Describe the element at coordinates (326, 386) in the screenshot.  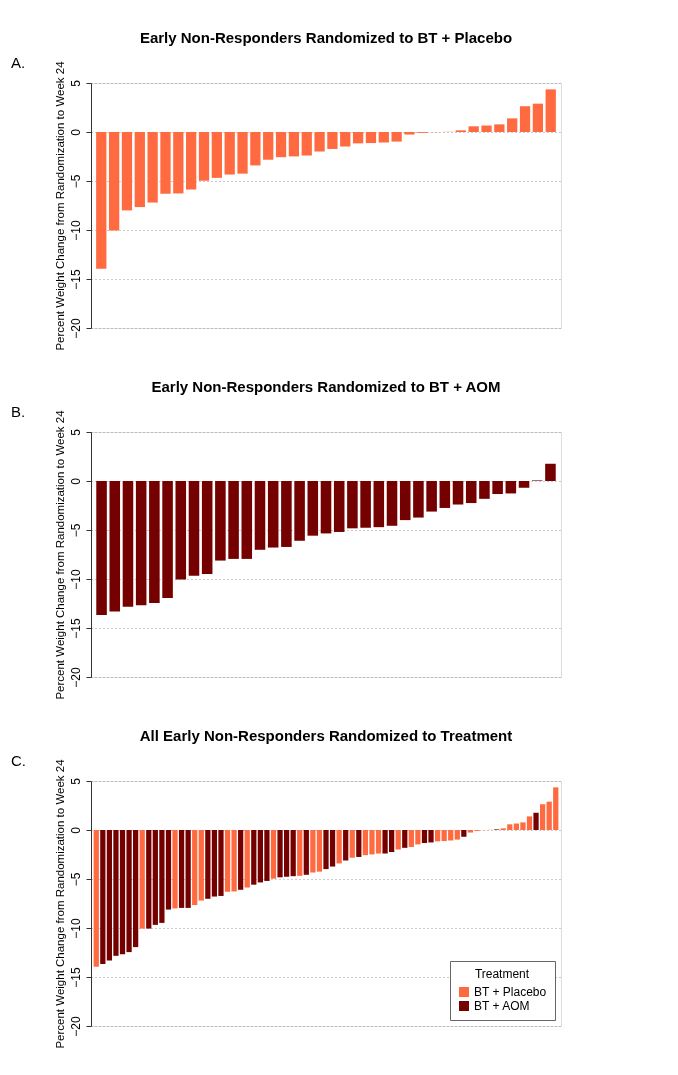
I see `chart-title: Early Non-Responders Randomized to BT + AOM` at that location.